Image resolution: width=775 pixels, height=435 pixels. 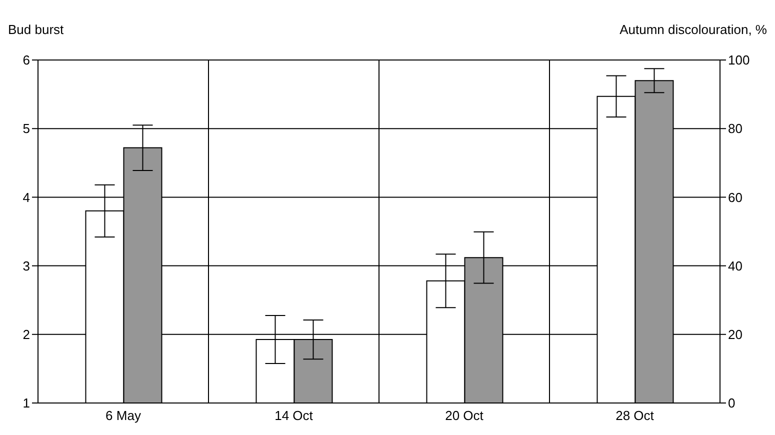 What do you see at coordinates (739, 60) in the screenshot?
I see `y2-tick-label: 100` at bounding box center [739, 60].